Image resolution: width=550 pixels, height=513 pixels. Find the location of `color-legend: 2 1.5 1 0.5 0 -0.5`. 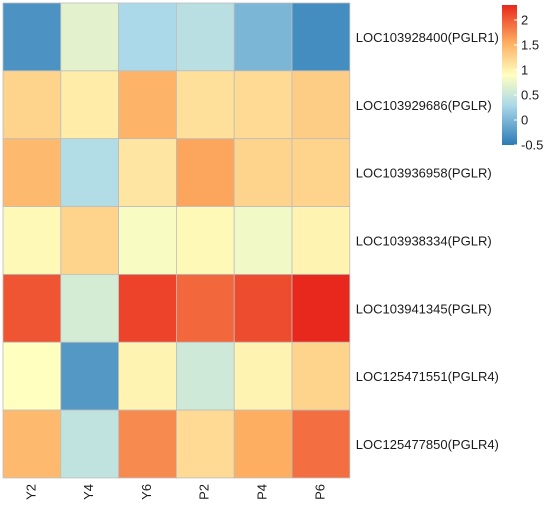

color-legend: 2 1.5 1 0.5 0 -0.5 is located at coordinates (522, 79).